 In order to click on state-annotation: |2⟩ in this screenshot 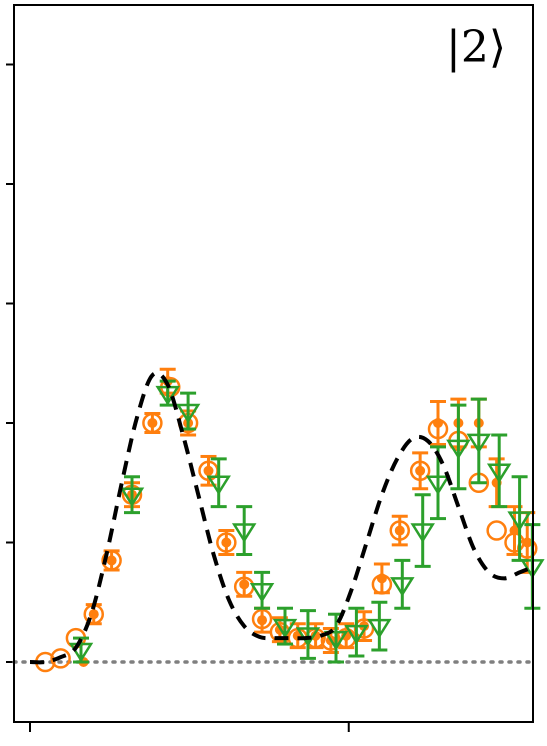, I will do `click(476, 47)`.